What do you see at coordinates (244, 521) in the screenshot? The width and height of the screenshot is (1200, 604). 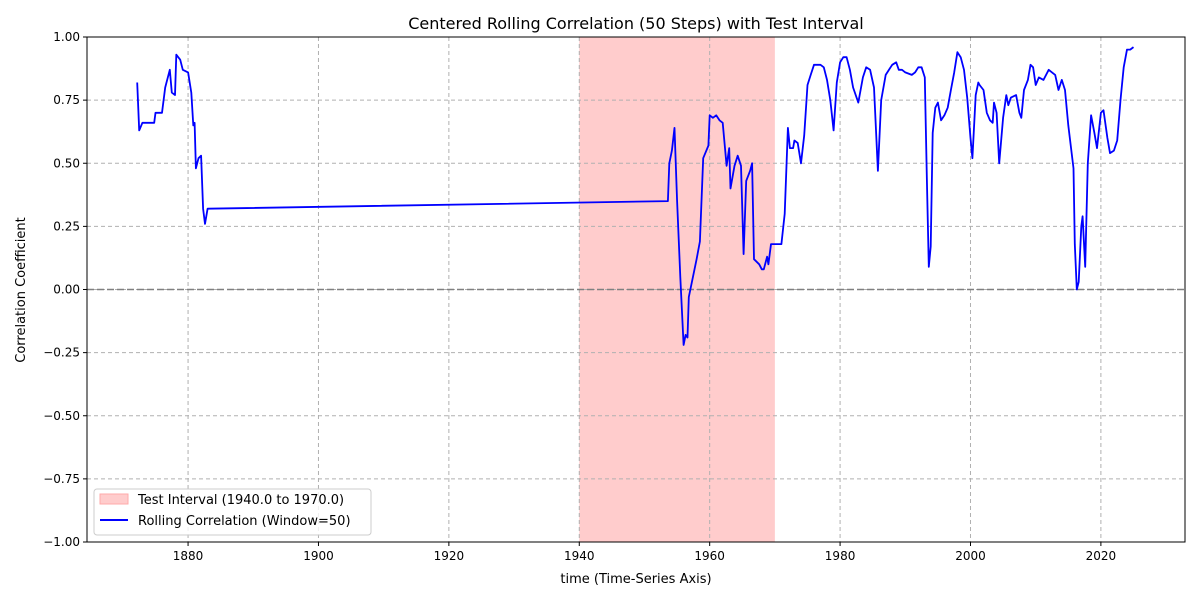 I see `legend-series-label: Rolling Correlation (Window=50)` at bounding box center [244, 521].